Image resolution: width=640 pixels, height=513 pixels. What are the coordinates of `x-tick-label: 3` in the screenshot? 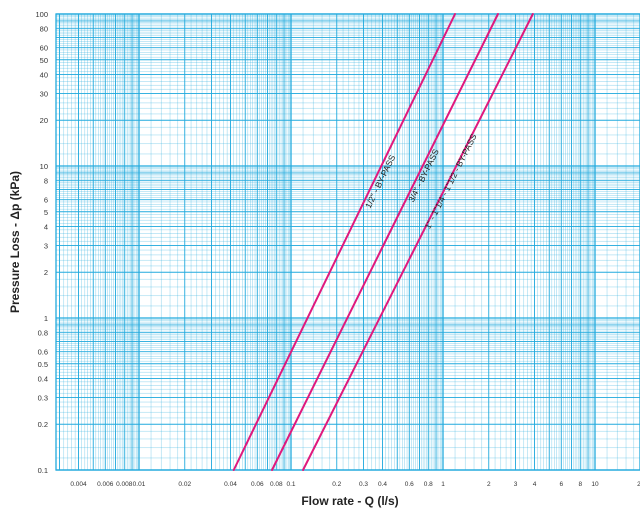 It's located at (516, 484).